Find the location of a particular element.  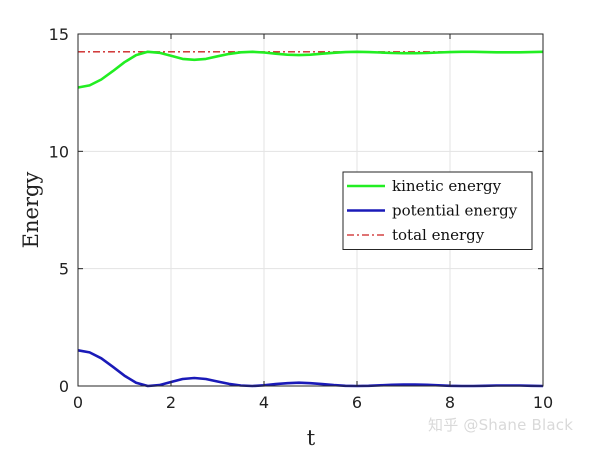

x-tick-label: 6 is located at coordinates (357, 402).